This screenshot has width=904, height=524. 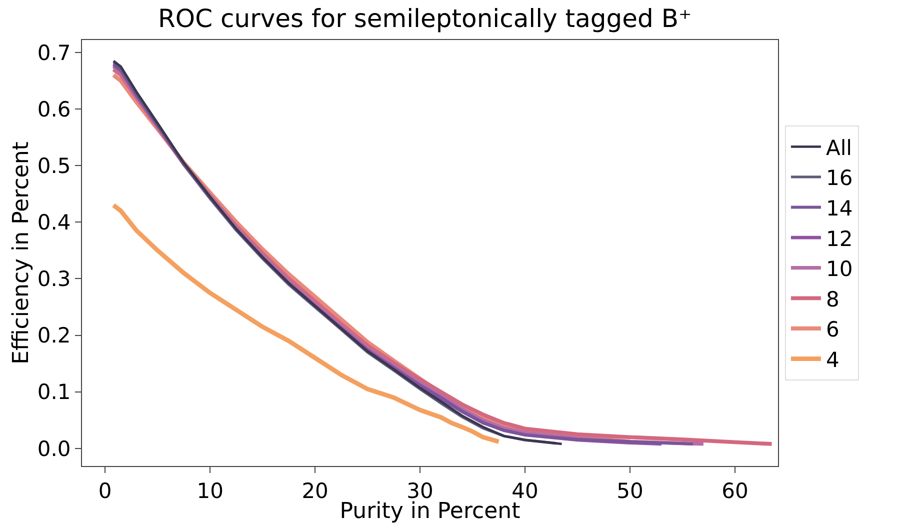 I want to click on legend-label: 14, so click(x=839, y=208).